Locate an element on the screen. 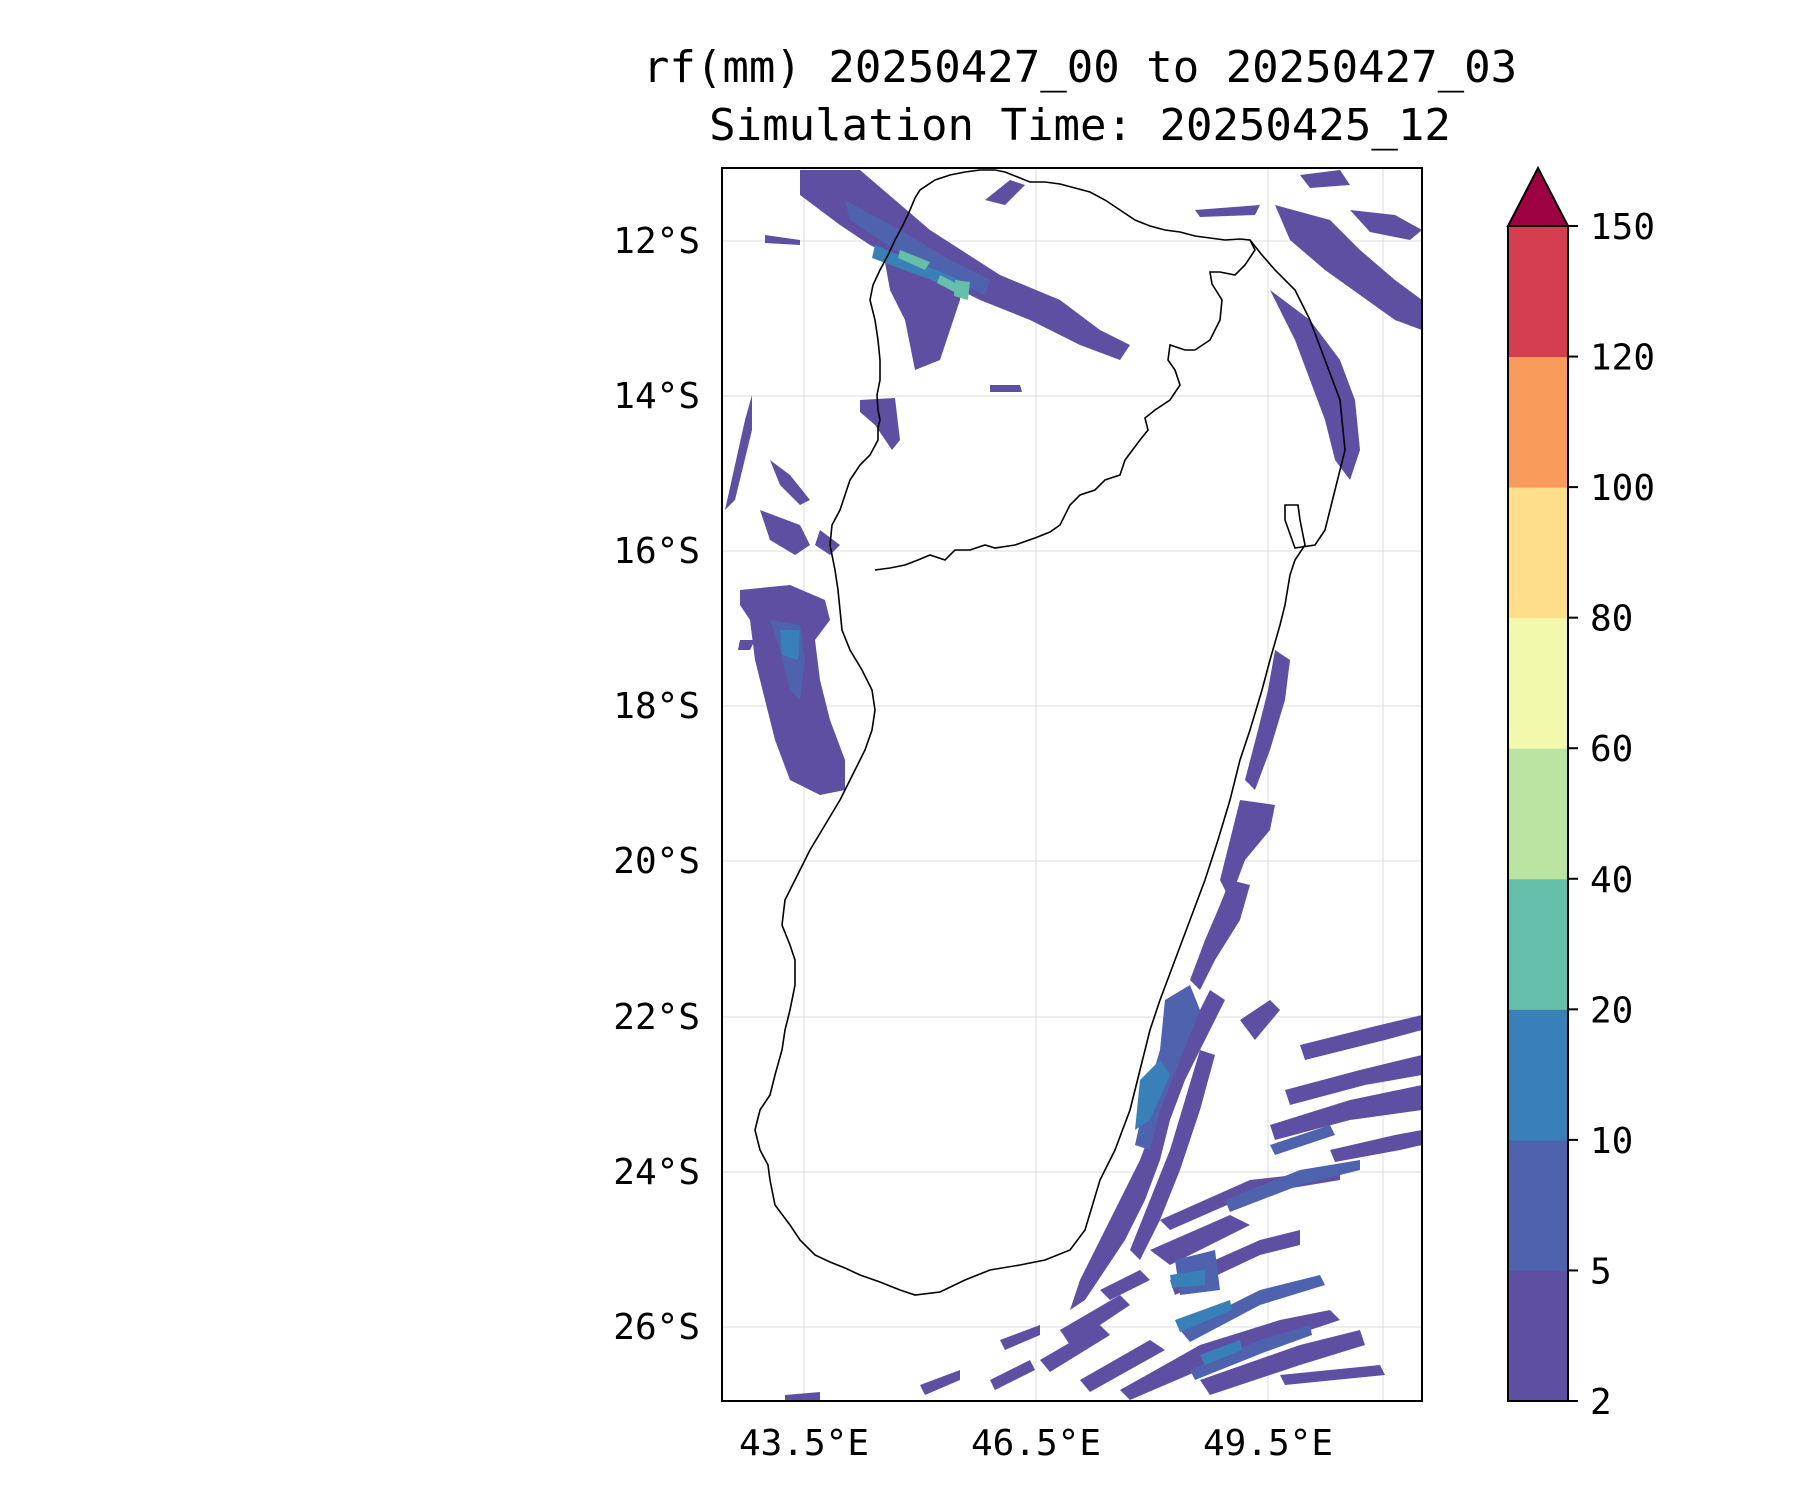 The image size is (1800, 1500). colorbar-outline is located at coordinates (1538, 813).